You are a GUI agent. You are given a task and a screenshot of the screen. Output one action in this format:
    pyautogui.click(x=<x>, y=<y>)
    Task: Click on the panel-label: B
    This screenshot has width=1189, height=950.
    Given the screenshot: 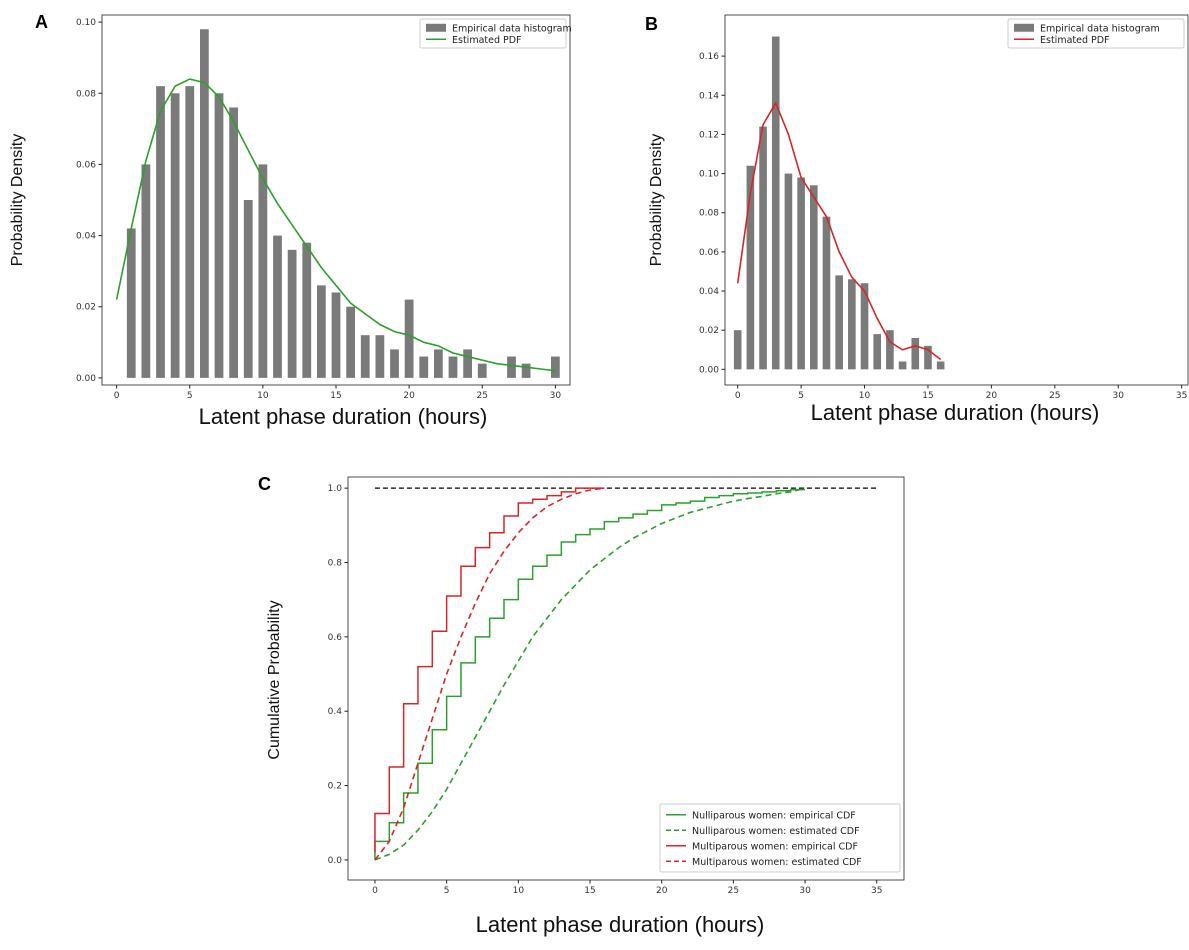 What is the action you would take?
    pyautogui.click(x=651, y=24)
    